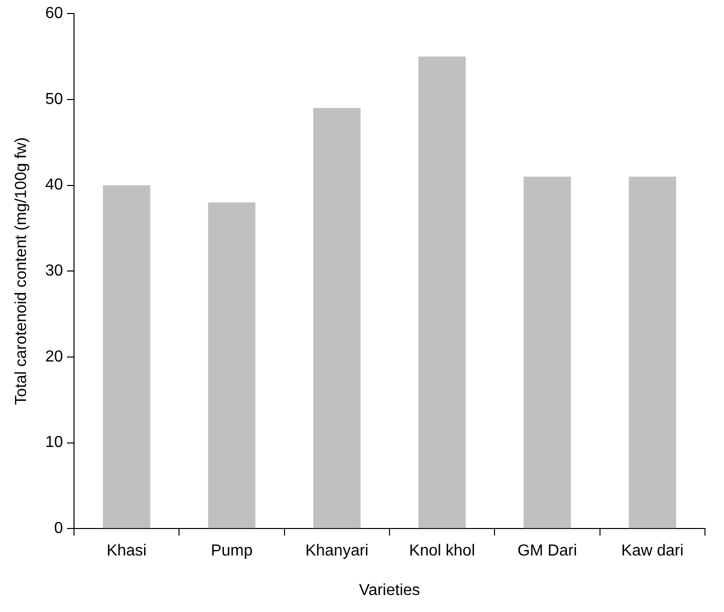 Image resolution: width=724 pixels, height=612 pixels. What do you see at coordinates (336, 551) in the screenshot?
I see `x-tick-label: Khanyari` at bounding box center [336, 551].